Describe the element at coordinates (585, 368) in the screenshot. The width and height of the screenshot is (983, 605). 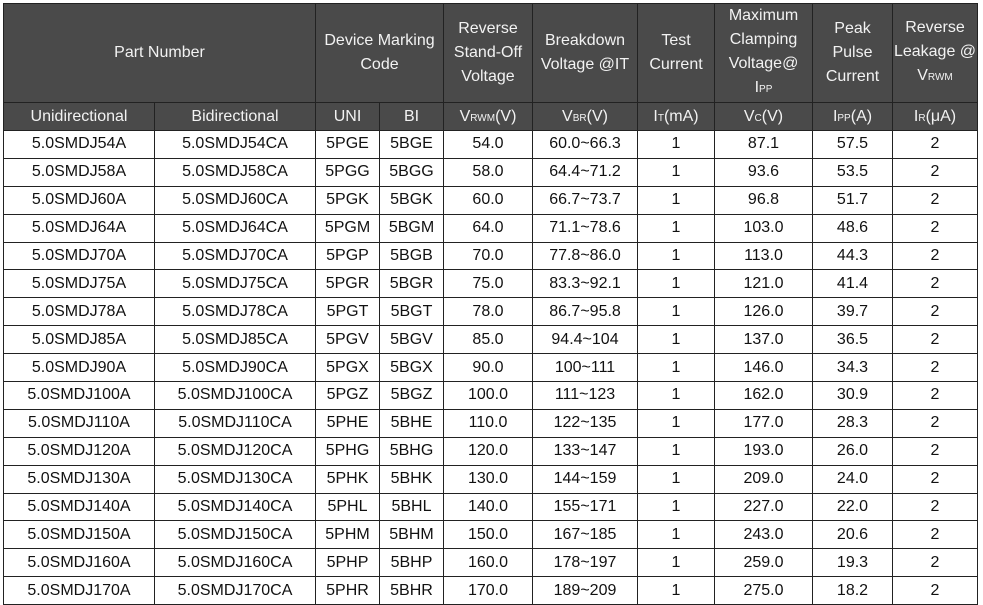
I see `cell-vbr: 100~111` at that location.